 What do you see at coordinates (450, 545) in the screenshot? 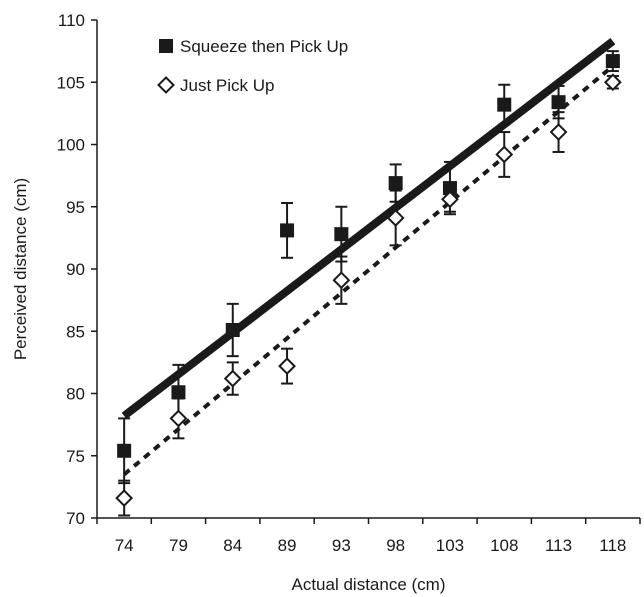
I see `x-tick-label: 103` at bounding box center [450, 545].